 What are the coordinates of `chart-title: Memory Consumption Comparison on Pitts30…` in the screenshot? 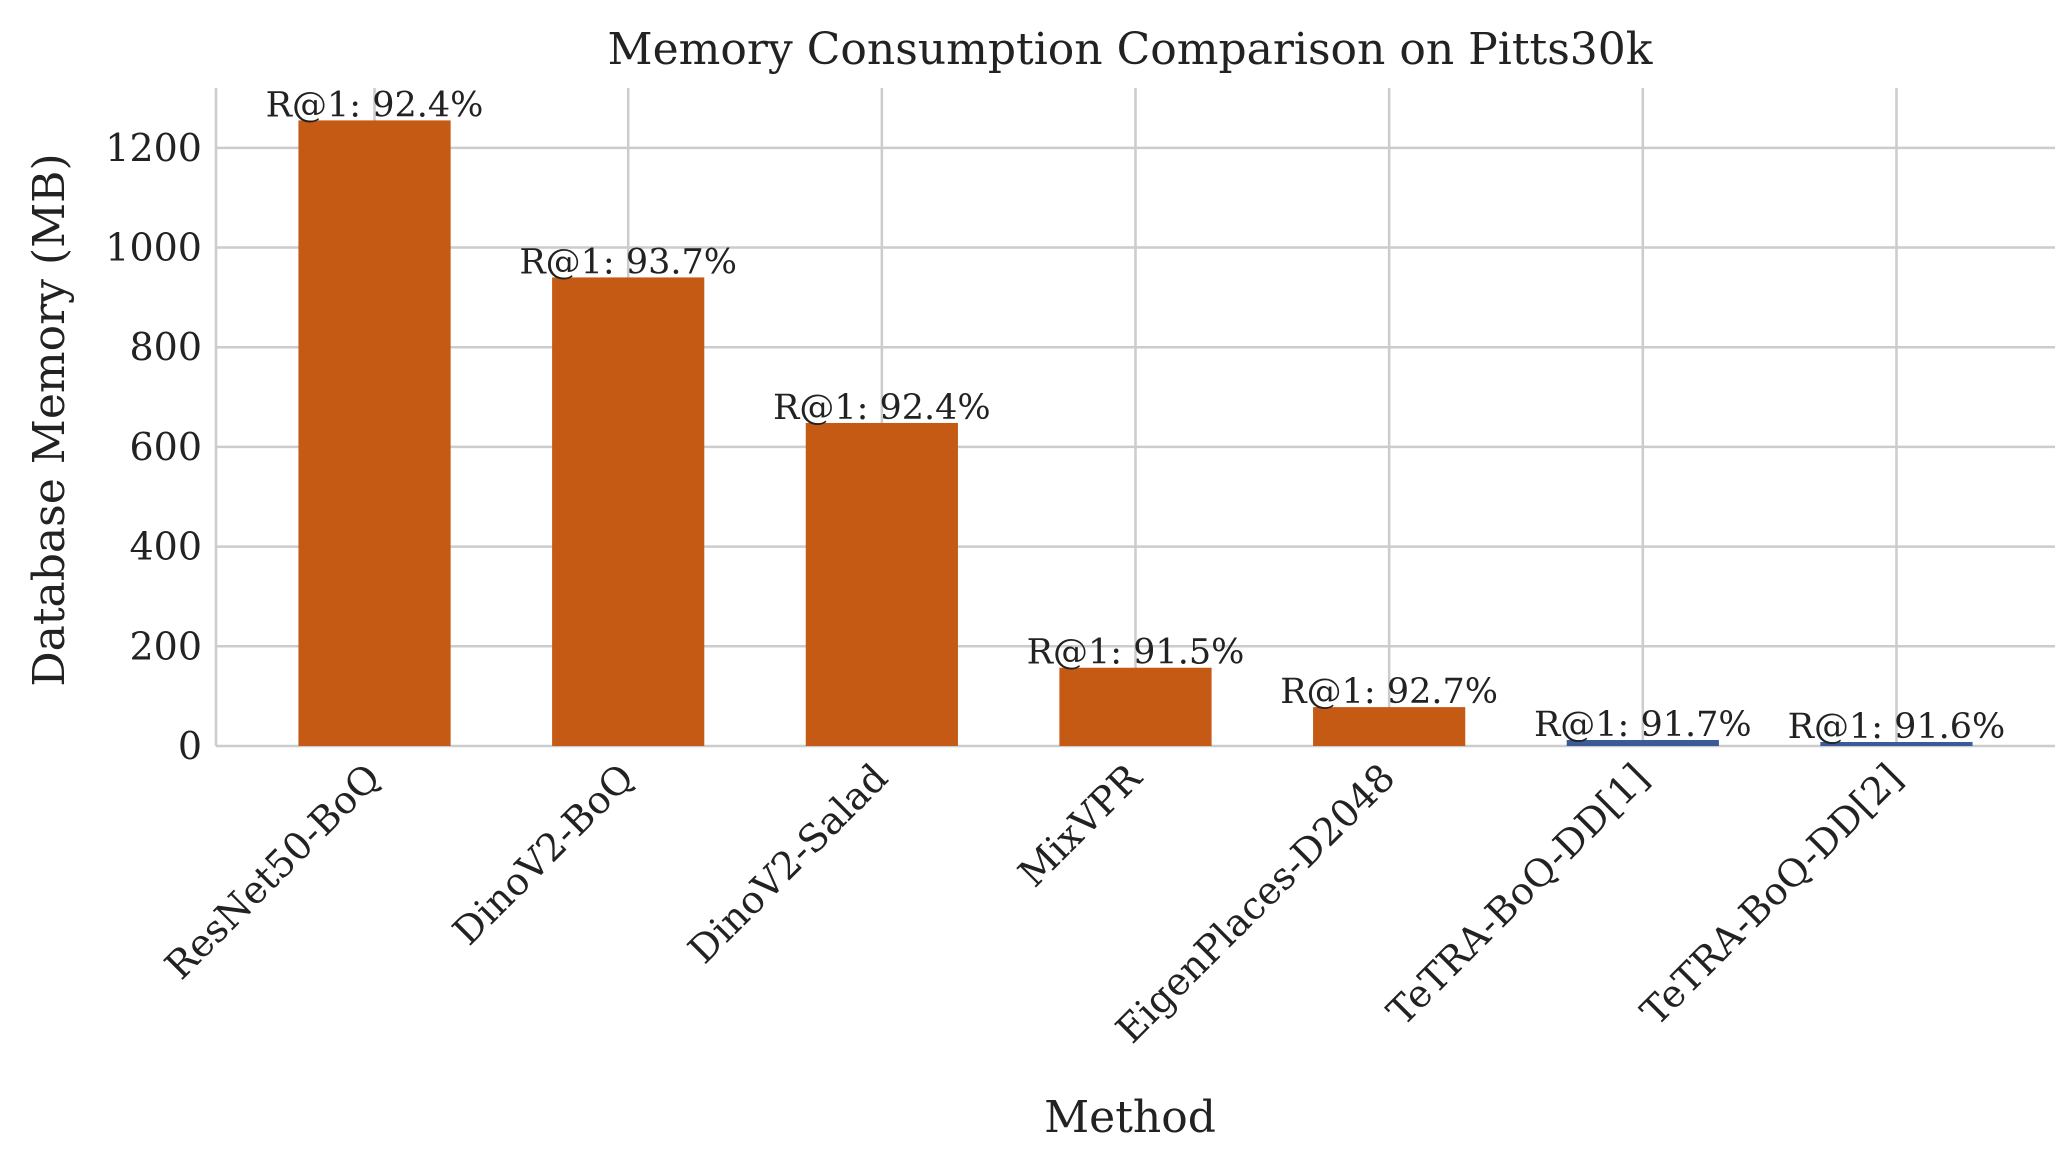 It's located at (1130, 49).